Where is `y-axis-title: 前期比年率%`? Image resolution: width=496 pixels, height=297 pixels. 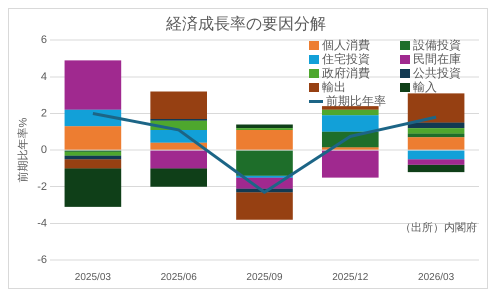
y-axis-title: 前期比年率% is located at coordinates (23, 149).